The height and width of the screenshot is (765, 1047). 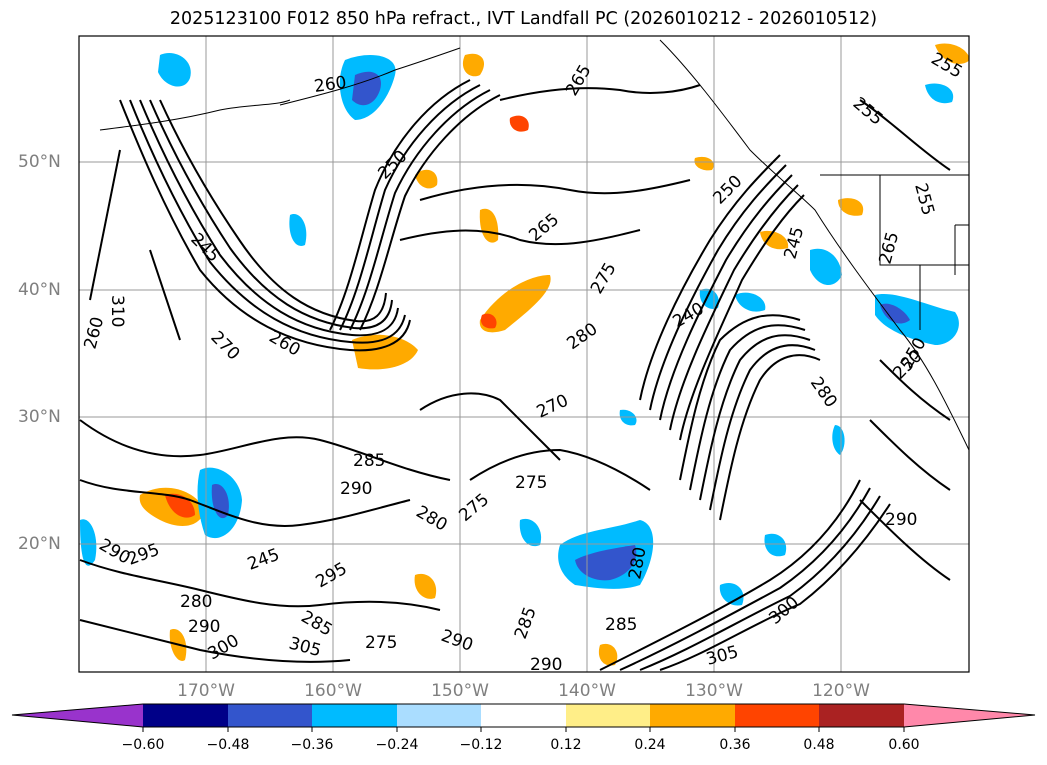 What do you see at coordinates (196, 602) in the screenshot?
I see `contour-label: 280` at bounding box center [196, 602].